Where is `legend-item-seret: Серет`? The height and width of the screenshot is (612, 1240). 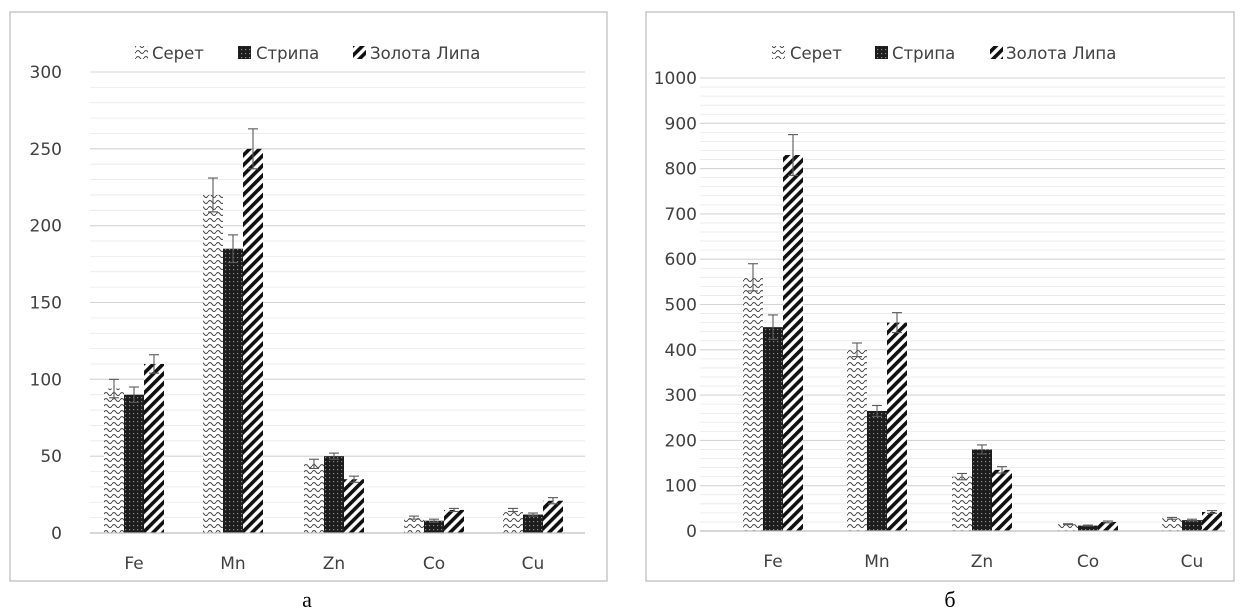 legend-item-seret: Серет is located at coordinates (169, 53).